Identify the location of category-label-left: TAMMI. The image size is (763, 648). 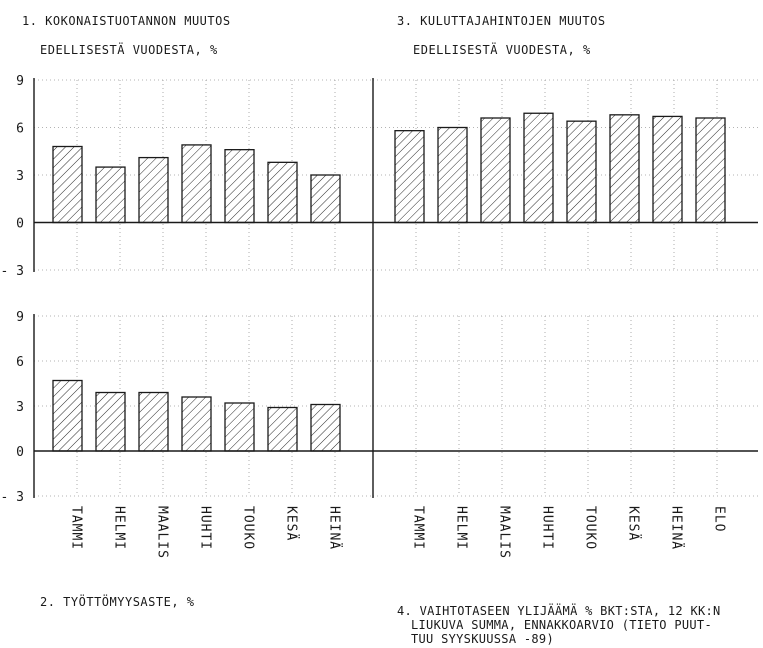
(76, 528).